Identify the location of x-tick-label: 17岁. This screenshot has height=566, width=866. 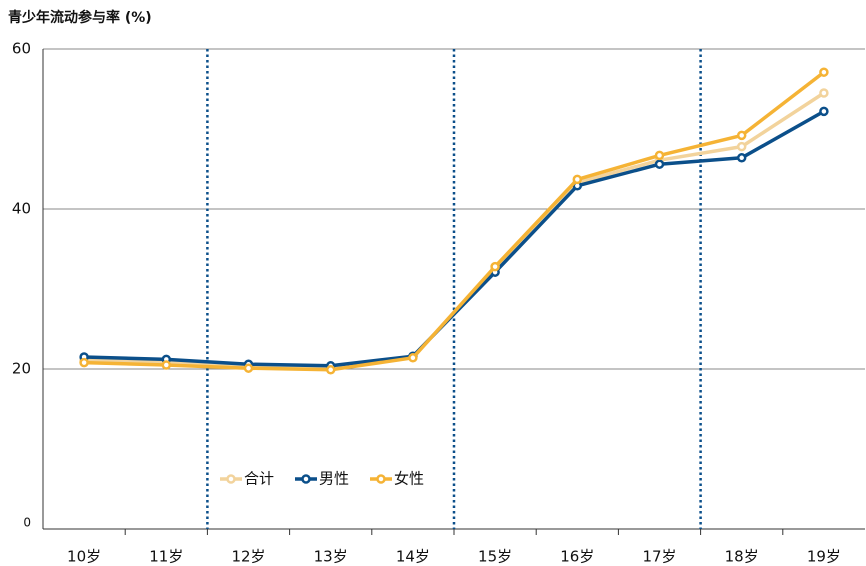
(659, 557).